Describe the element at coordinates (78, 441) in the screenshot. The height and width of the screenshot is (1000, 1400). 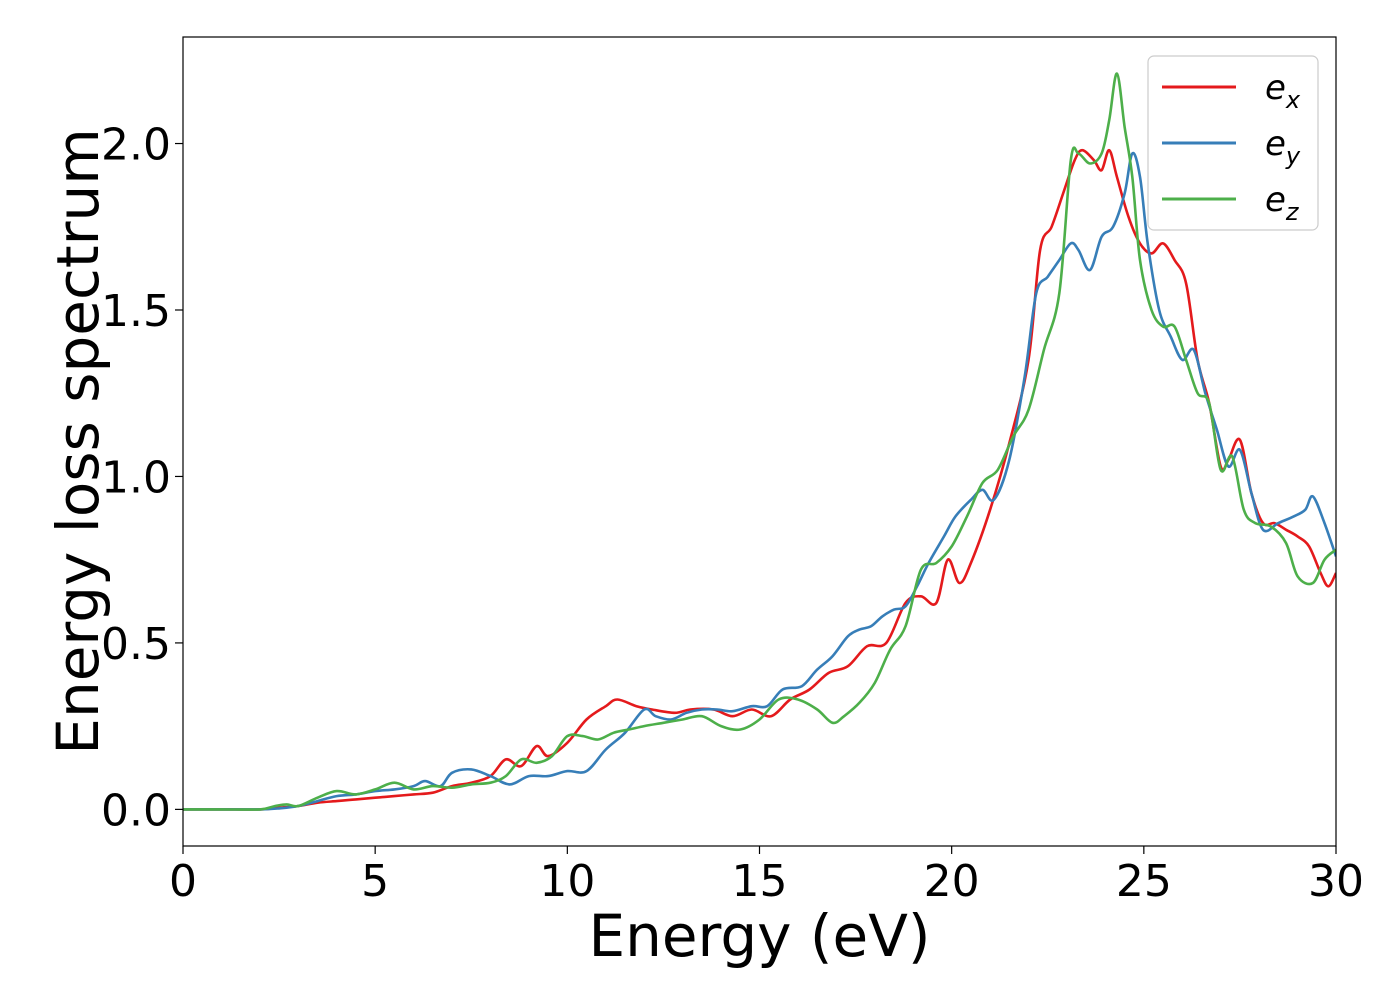
I see `y-axis-label: Energy loss spectrum` at that location.